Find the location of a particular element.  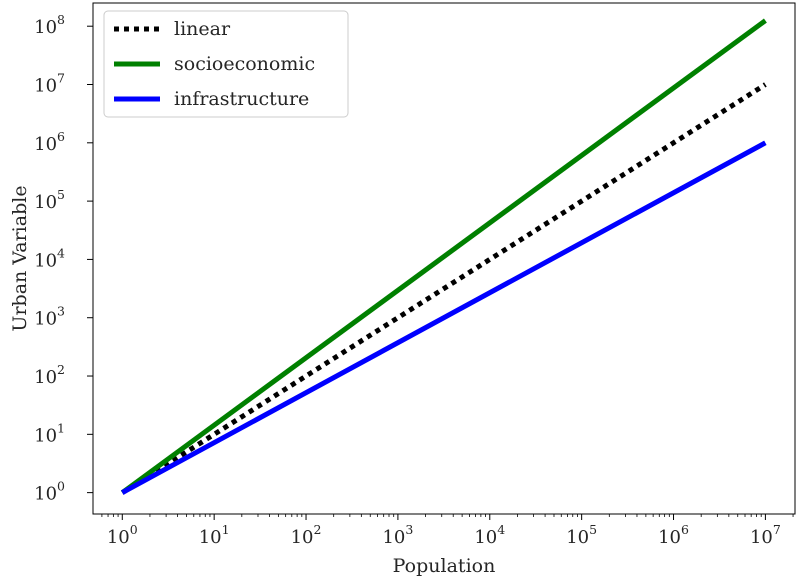

y-tick-label: 10¹ is located at coordinates (49, 433).